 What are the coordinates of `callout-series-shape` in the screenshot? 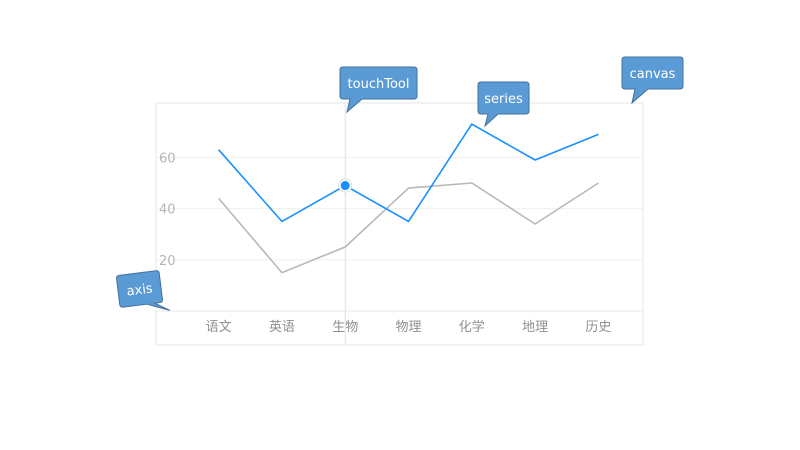 It's located at (503, 104).